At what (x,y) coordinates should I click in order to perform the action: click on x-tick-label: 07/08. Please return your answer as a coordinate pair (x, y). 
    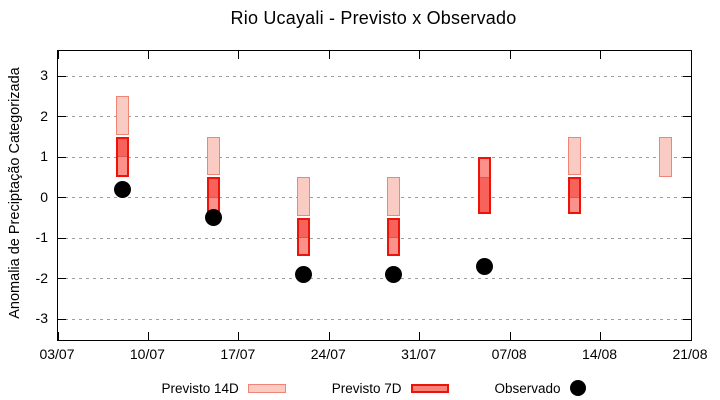
    Looking at the image, I should click on (509, 354).